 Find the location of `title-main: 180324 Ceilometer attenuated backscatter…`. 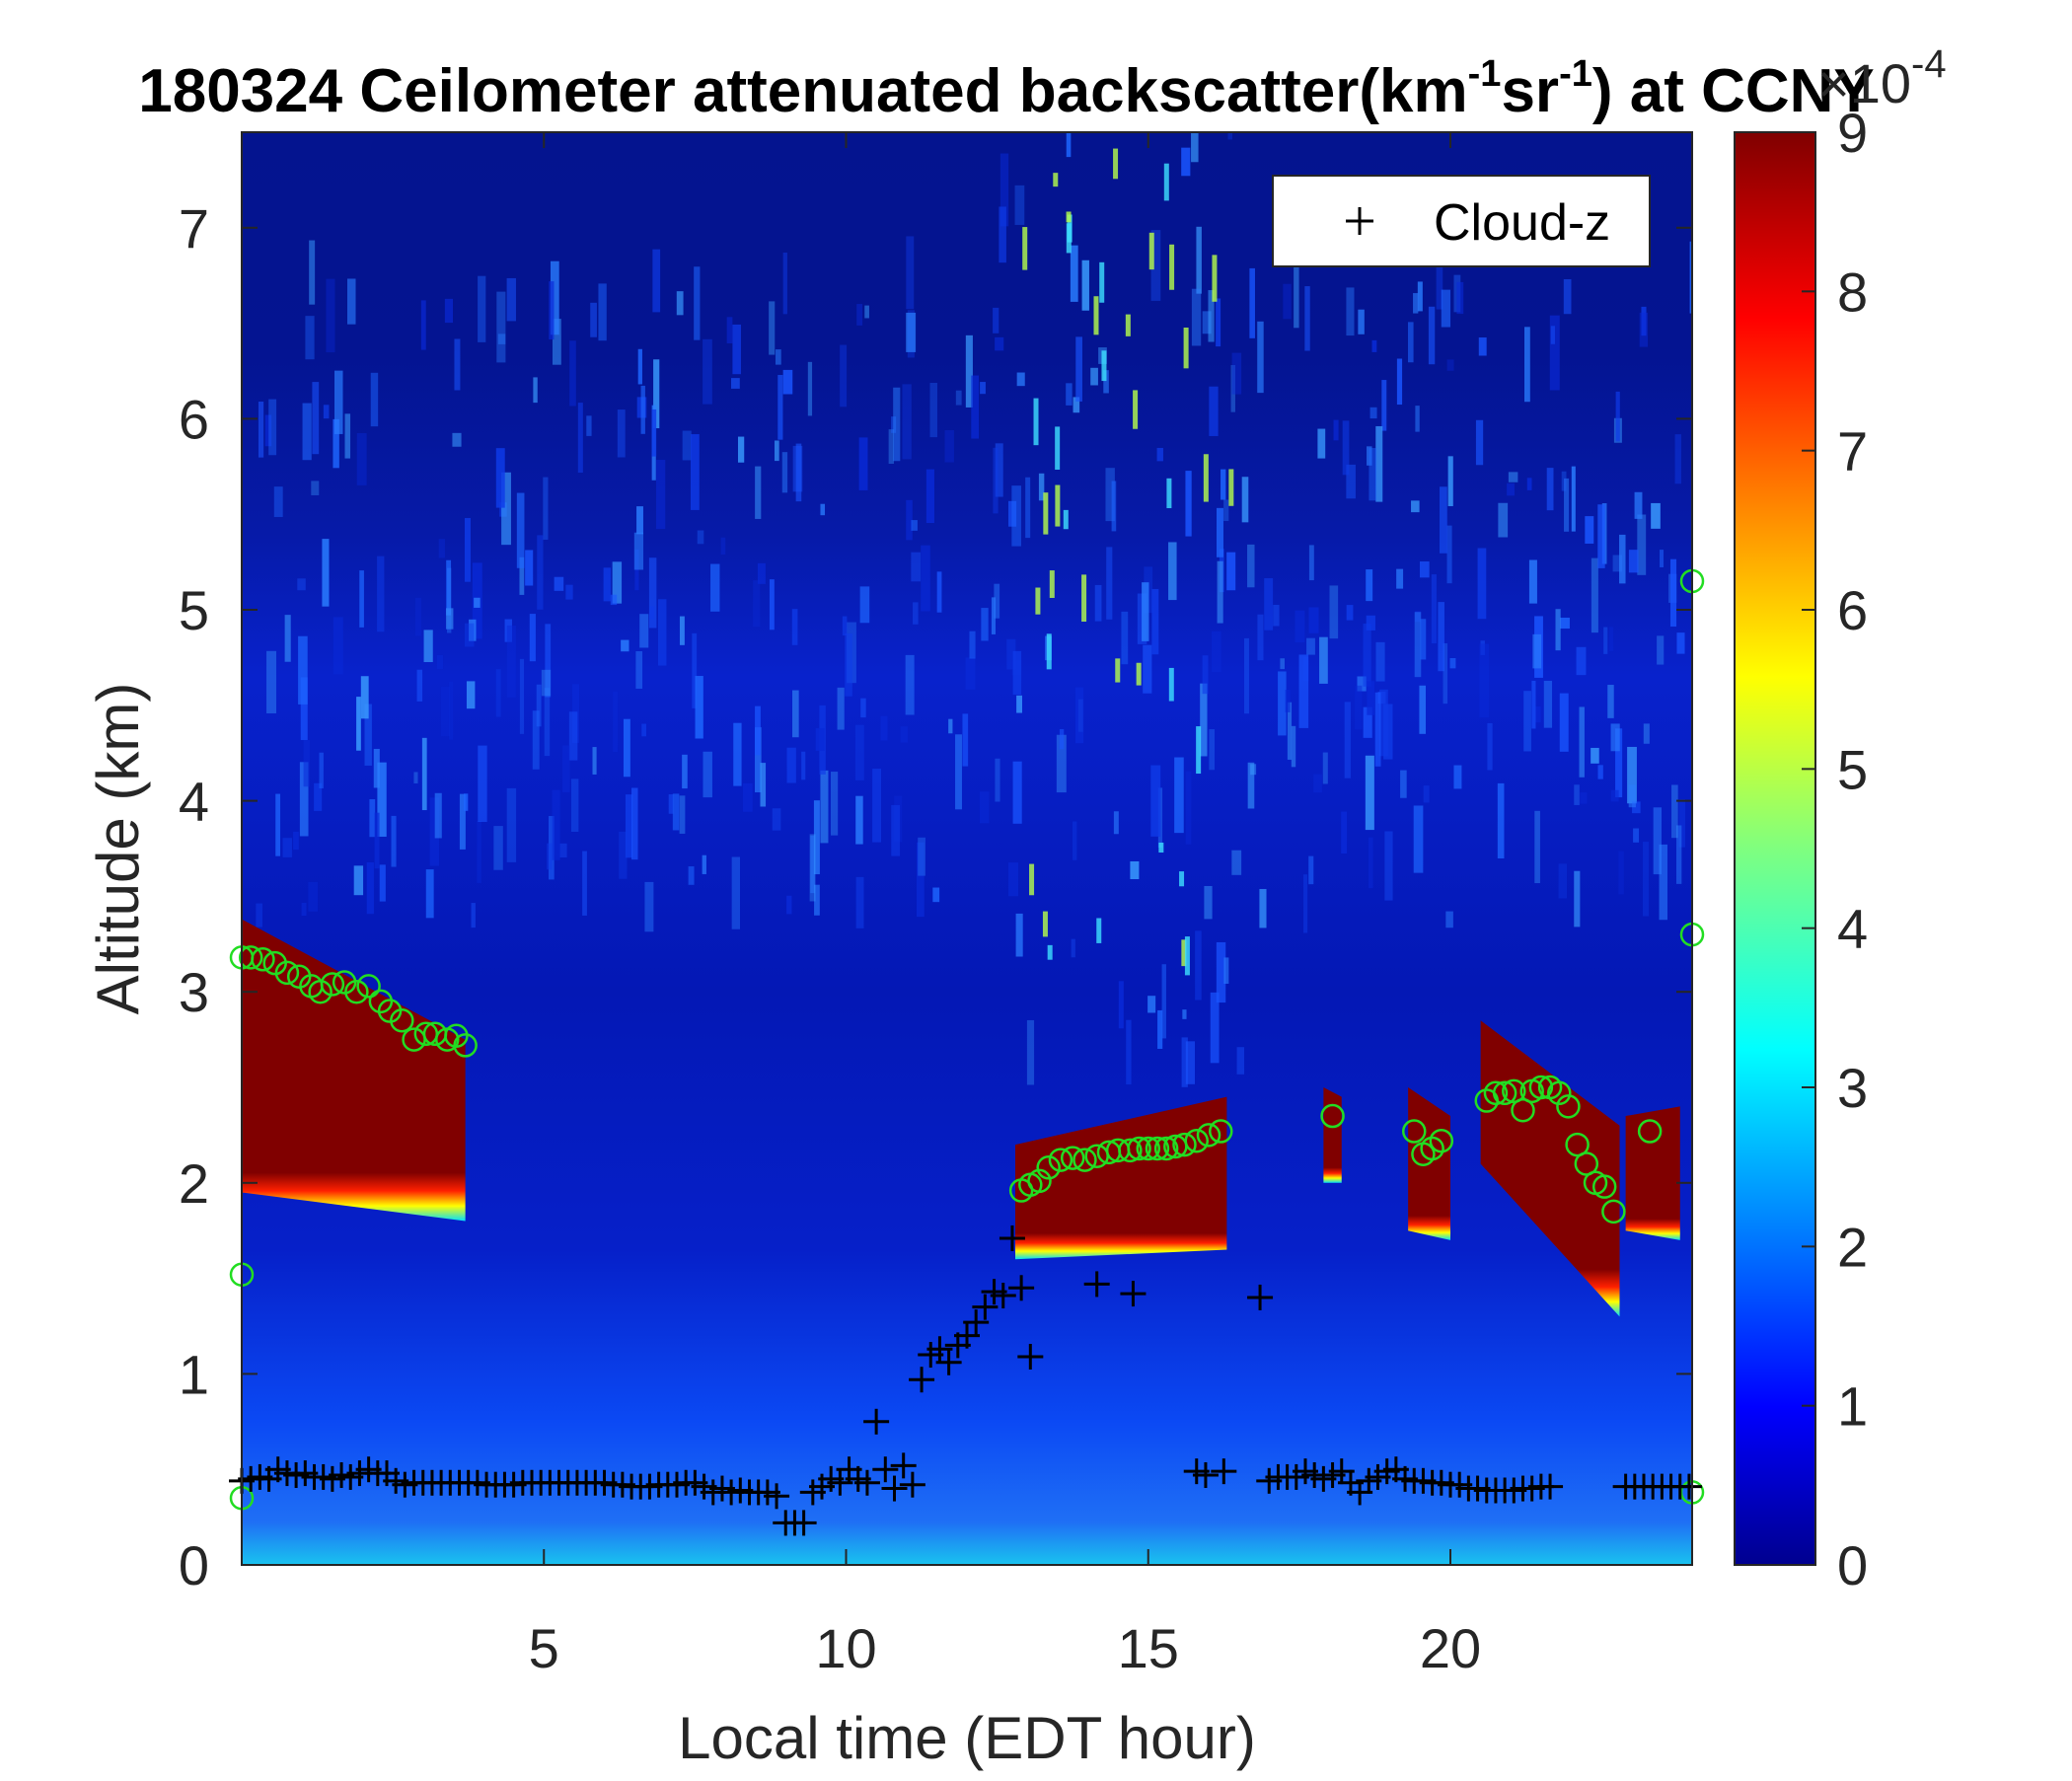

title-main: 180324 Ceilometer attenuated backscatter… is located at coordinates (803, 91).